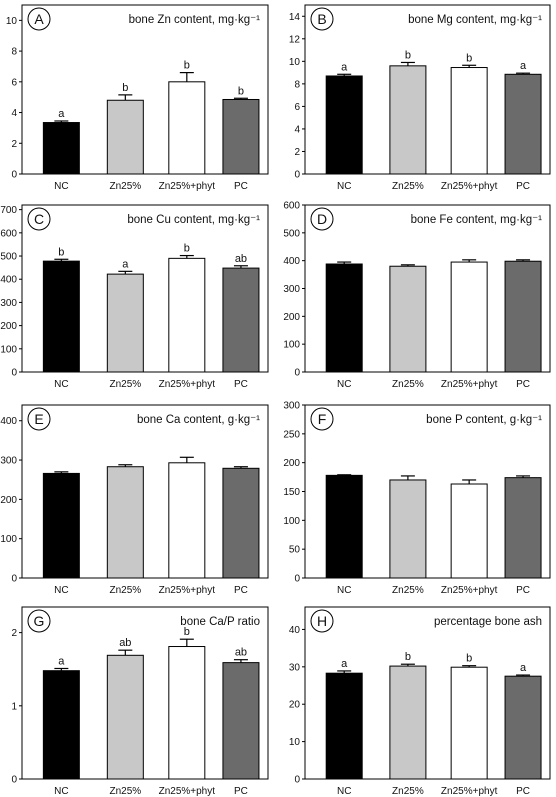  Describe the element at coordinates (193, 220) in the screenshot. I see `panel-title: bone Cu content, mg·kg⁻¹` at that location.